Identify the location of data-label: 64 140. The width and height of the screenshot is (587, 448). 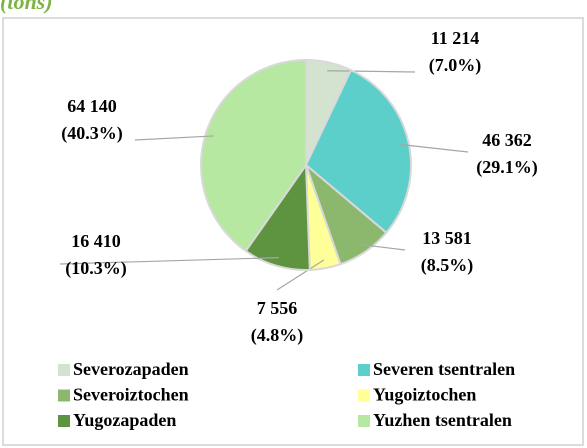
(92, 106).